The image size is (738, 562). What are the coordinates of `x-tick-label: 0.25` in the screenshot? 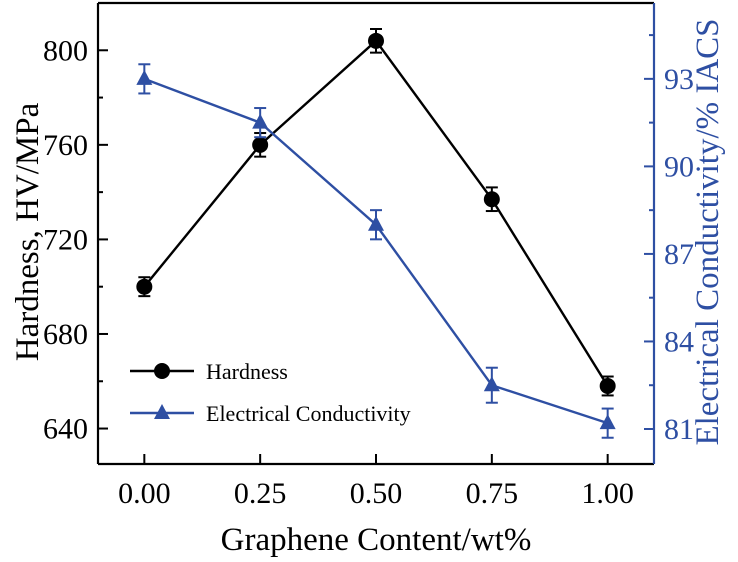 It's located at (260, 493).